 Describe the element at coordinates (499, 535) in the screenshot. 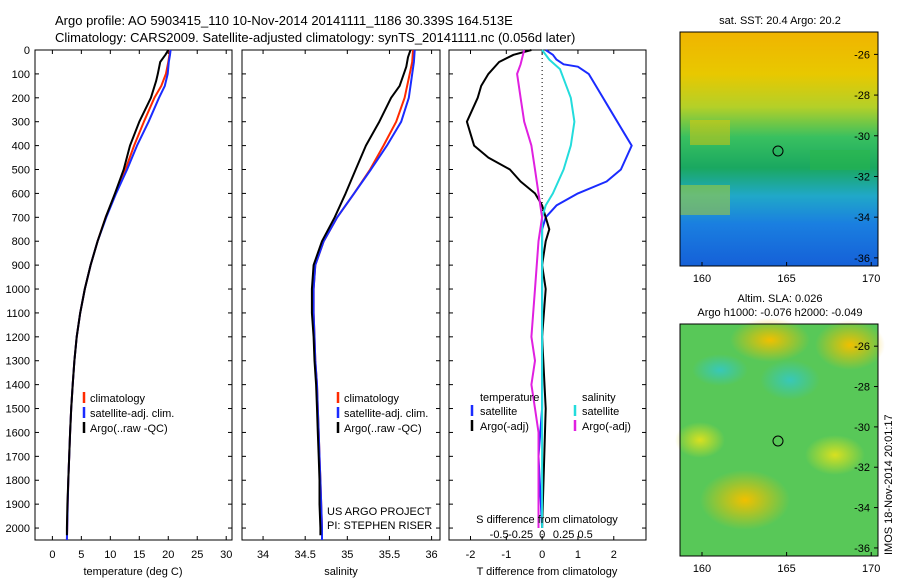

I see `s-diff-tick-label: -0.5` at that location.